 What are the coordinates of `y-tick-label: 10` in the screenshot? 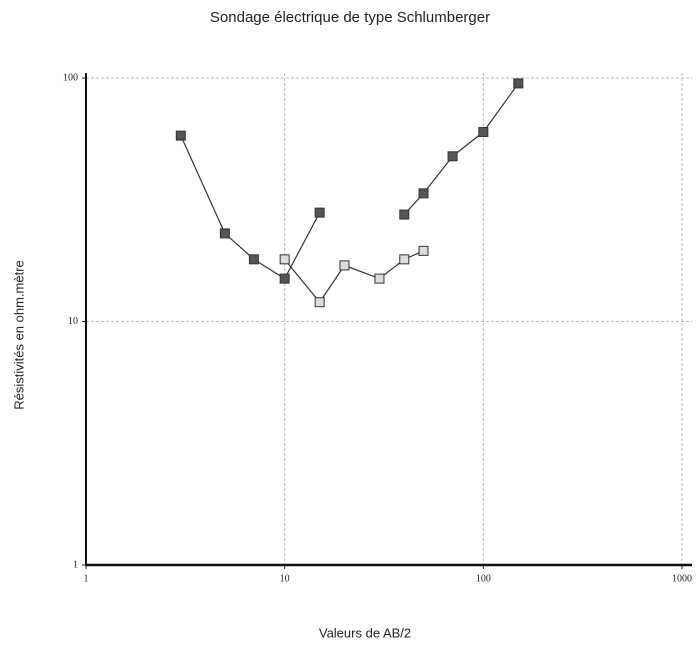 It's located at (73, 321).